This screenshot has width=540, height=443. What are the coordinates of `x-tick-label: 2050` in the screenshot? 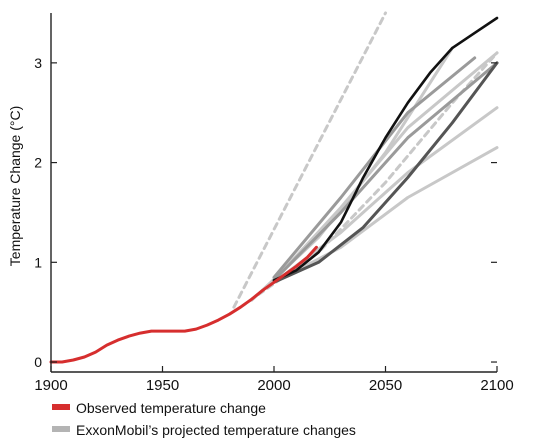 It's located at (385, 385).